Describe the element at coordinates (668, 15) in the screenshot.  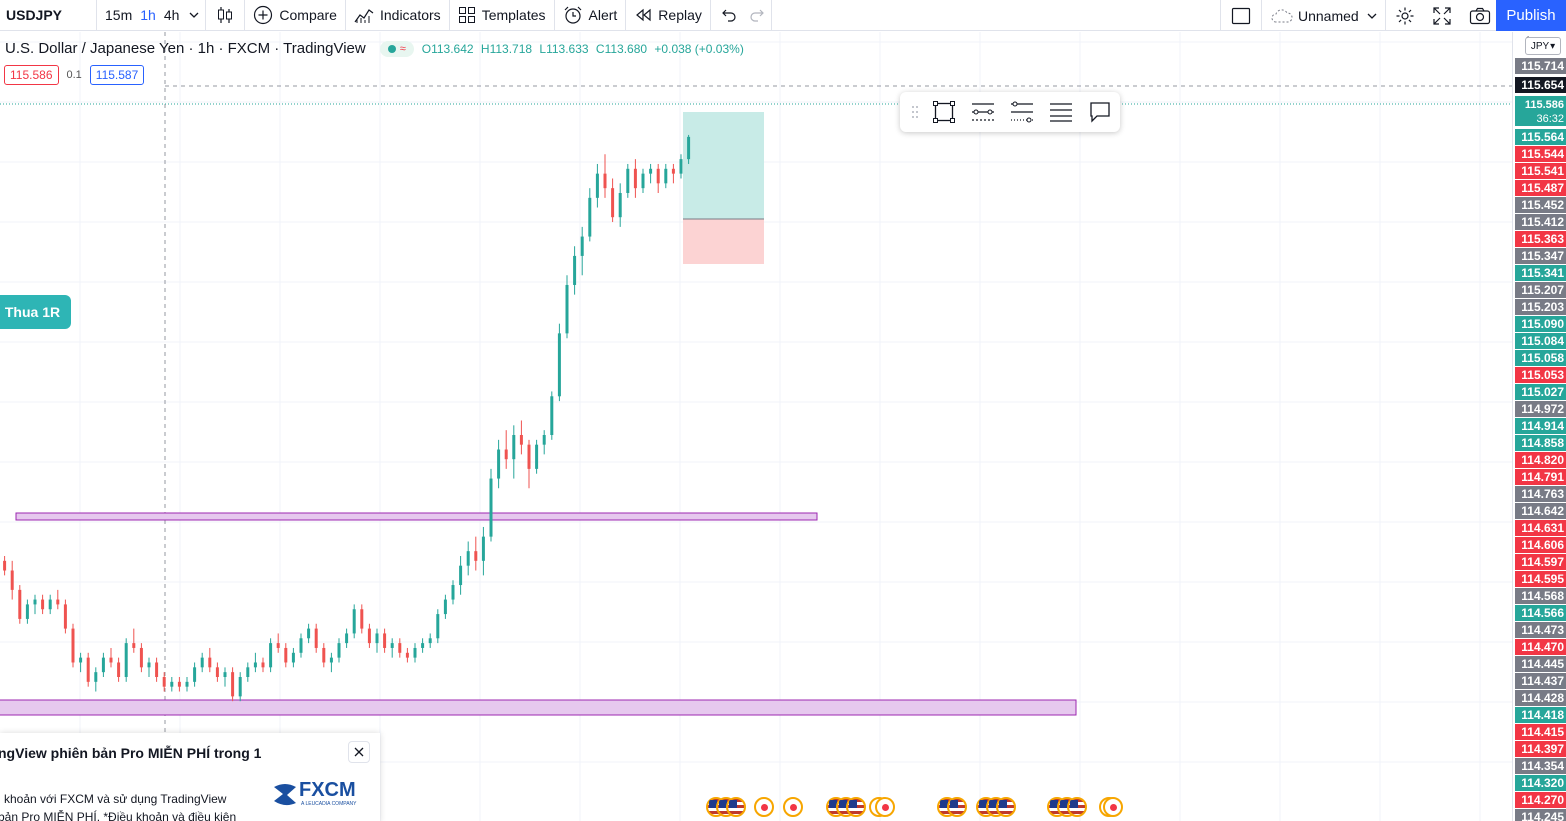
I see `replay-button: Replay` at that location.